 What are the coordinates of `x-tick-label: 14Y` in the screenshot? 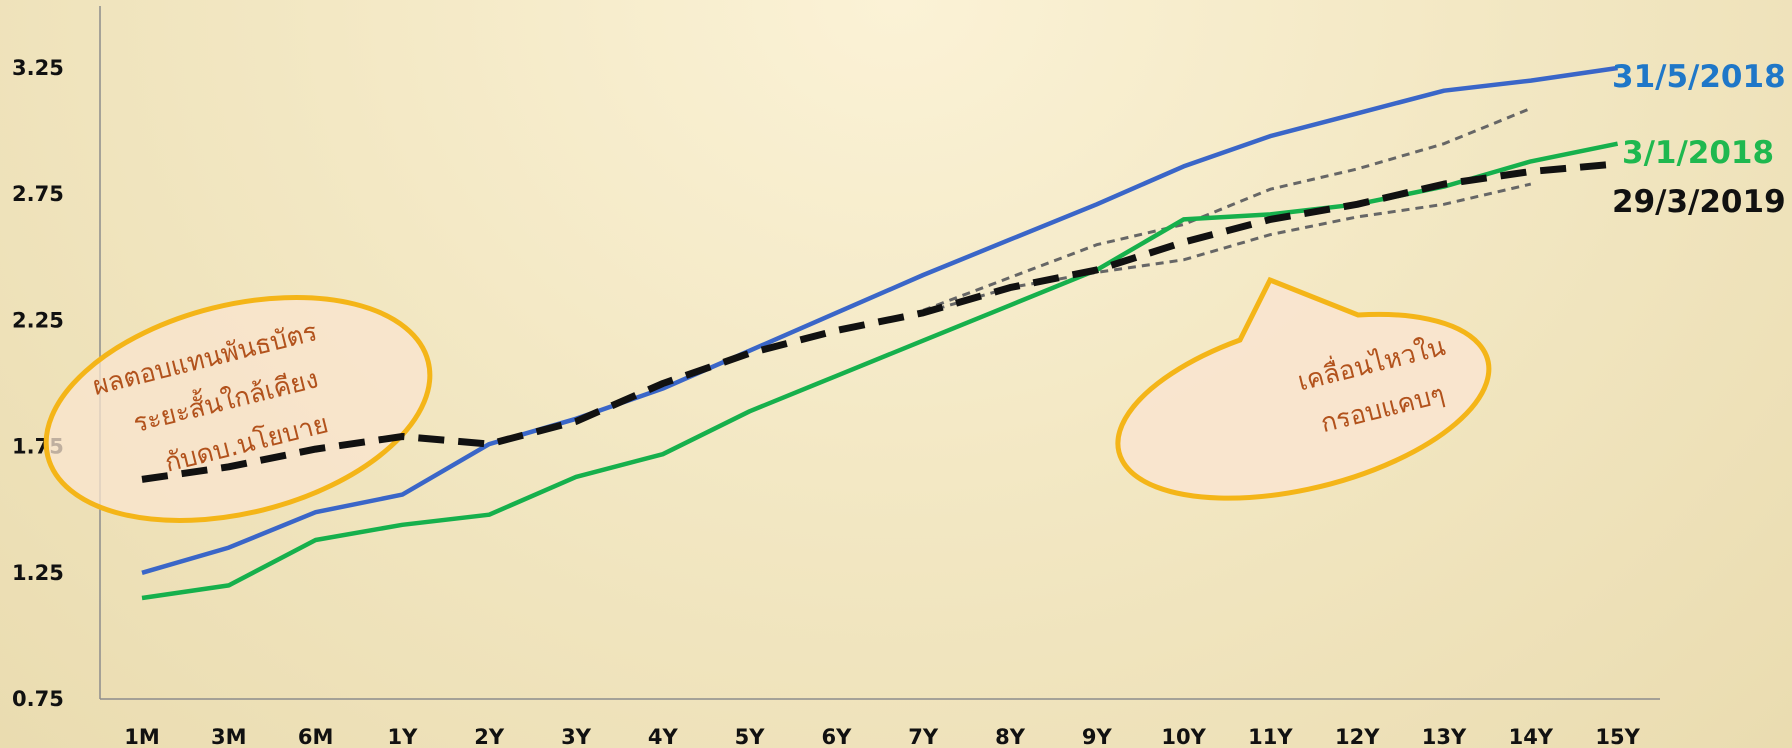 It's located at (1531, 736).